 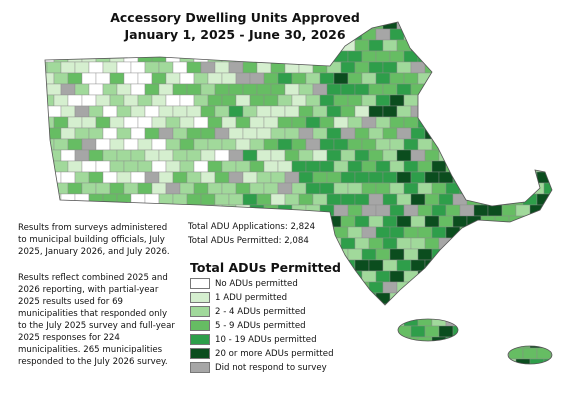 I want to click on legend-item: Did not respond to survey, so click(x=258, y=367).